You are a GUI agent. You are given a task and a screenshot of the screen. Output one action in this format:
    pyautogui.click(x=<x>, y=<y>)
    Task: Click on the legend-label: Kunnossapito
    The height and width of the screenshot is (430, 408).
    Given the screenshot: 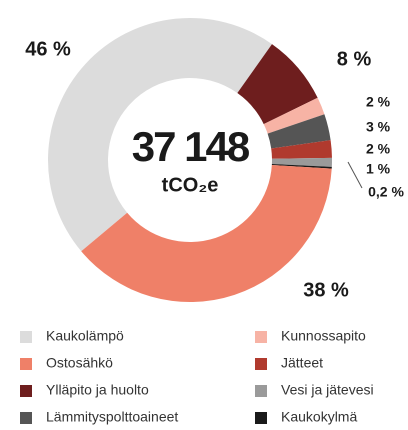 What is the action you would take?
    pyautogui.click(x=323, y=336)
    